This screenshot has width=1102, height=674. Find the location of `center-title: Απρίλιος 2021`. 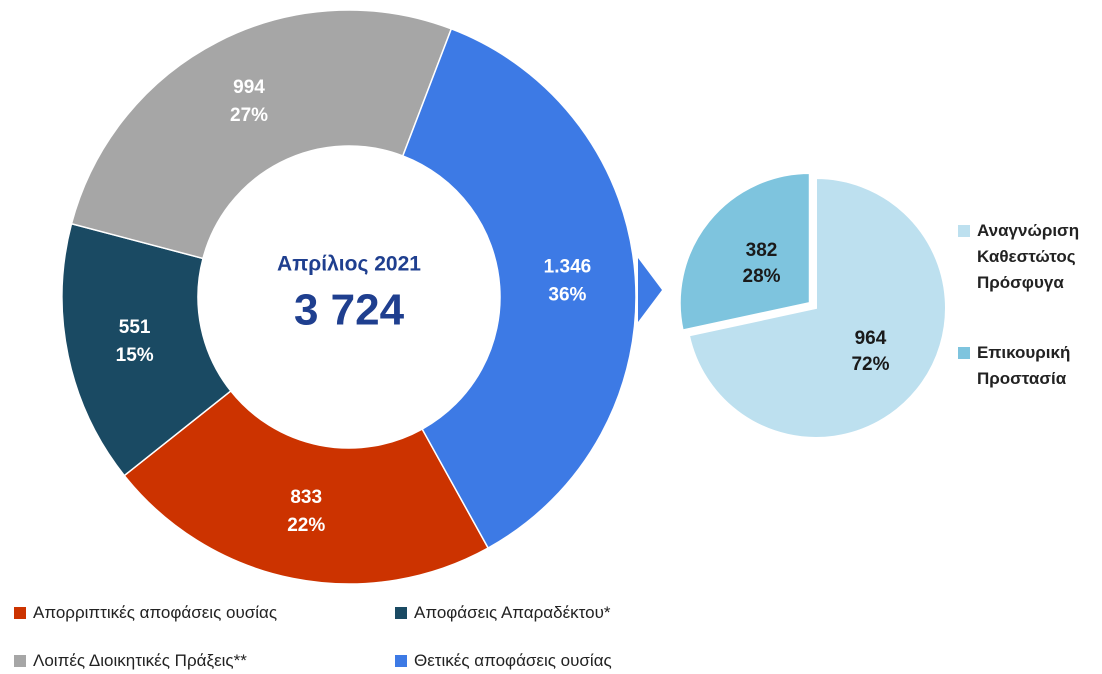

center-title: Απρίλιος 2021 is located at coordinates (349, 264).